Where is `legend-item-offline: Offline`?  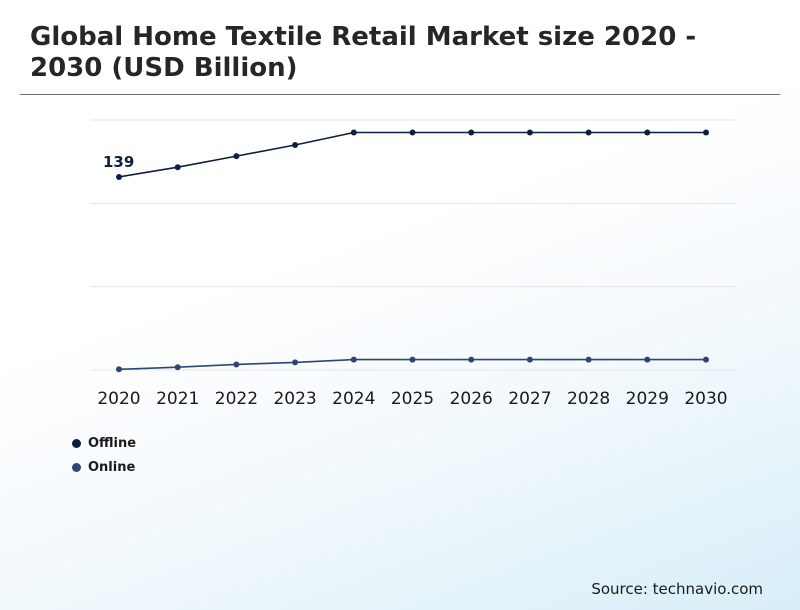 legend-item-offline: Offline is located at coordinates (104, 443).